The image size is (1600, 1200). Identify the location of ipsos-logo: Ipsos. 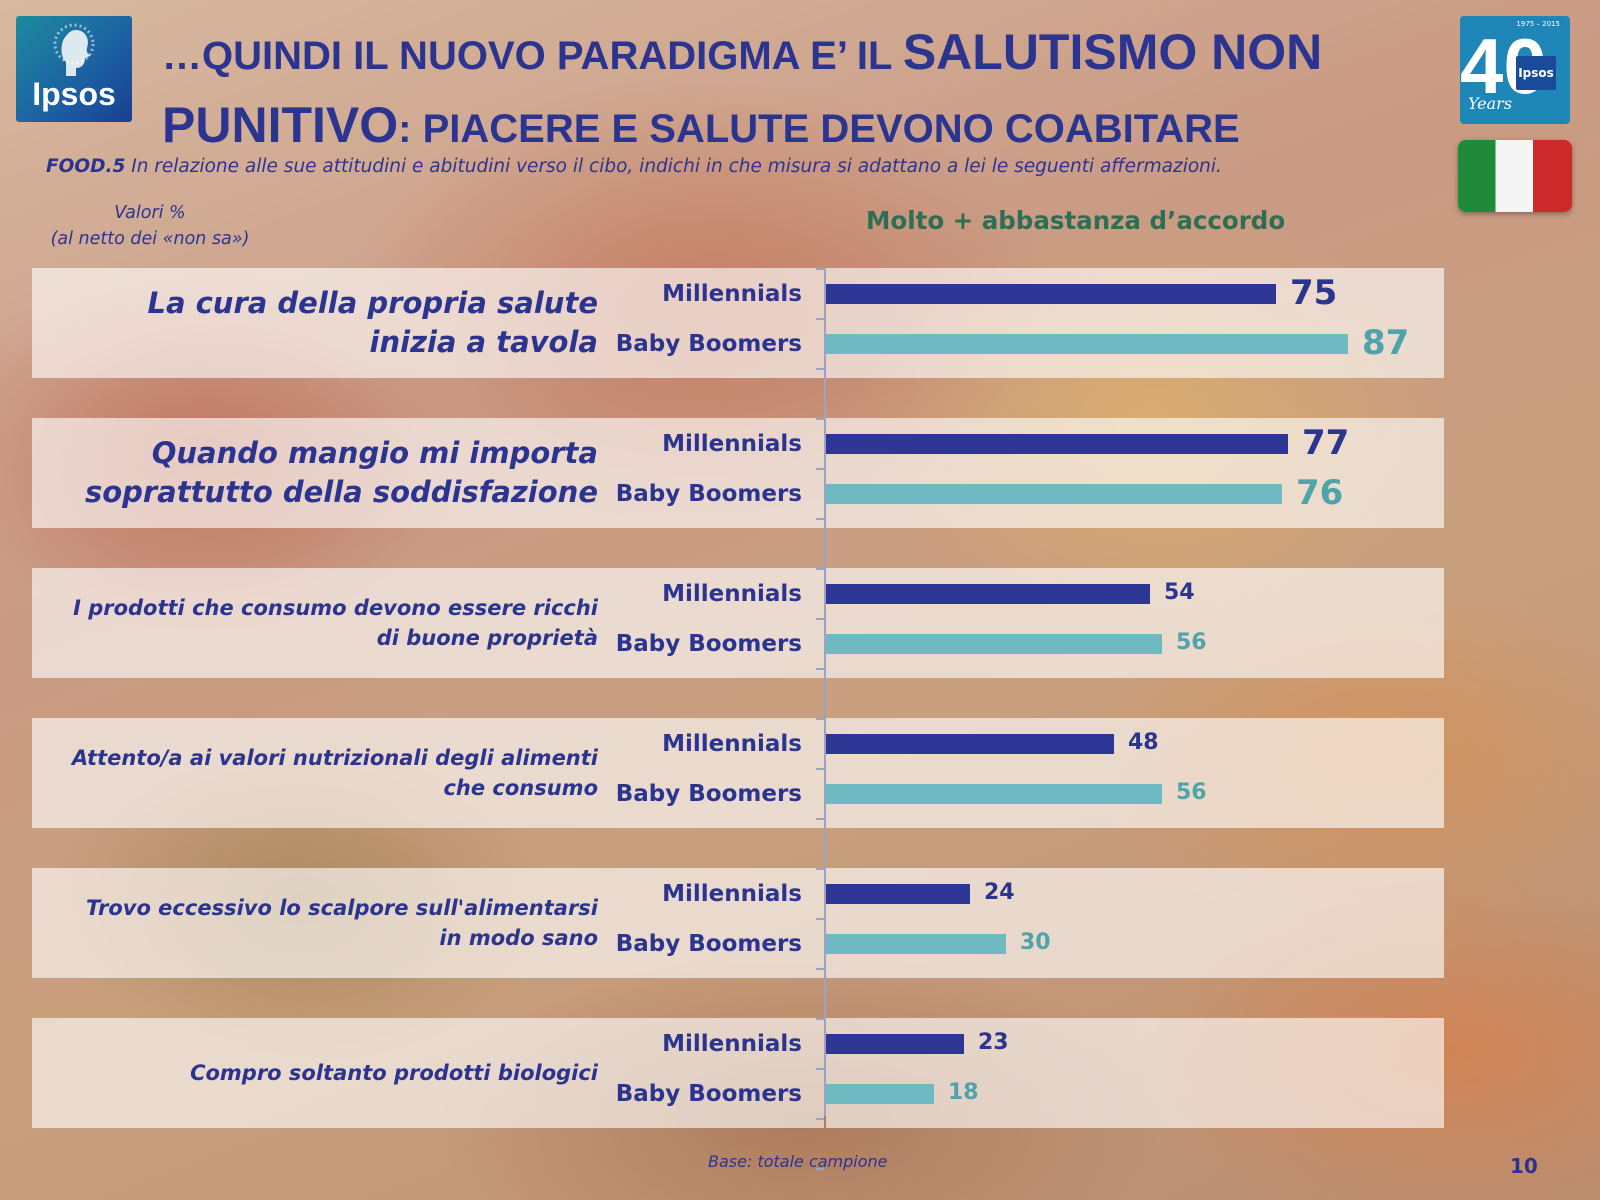
(74, 69).